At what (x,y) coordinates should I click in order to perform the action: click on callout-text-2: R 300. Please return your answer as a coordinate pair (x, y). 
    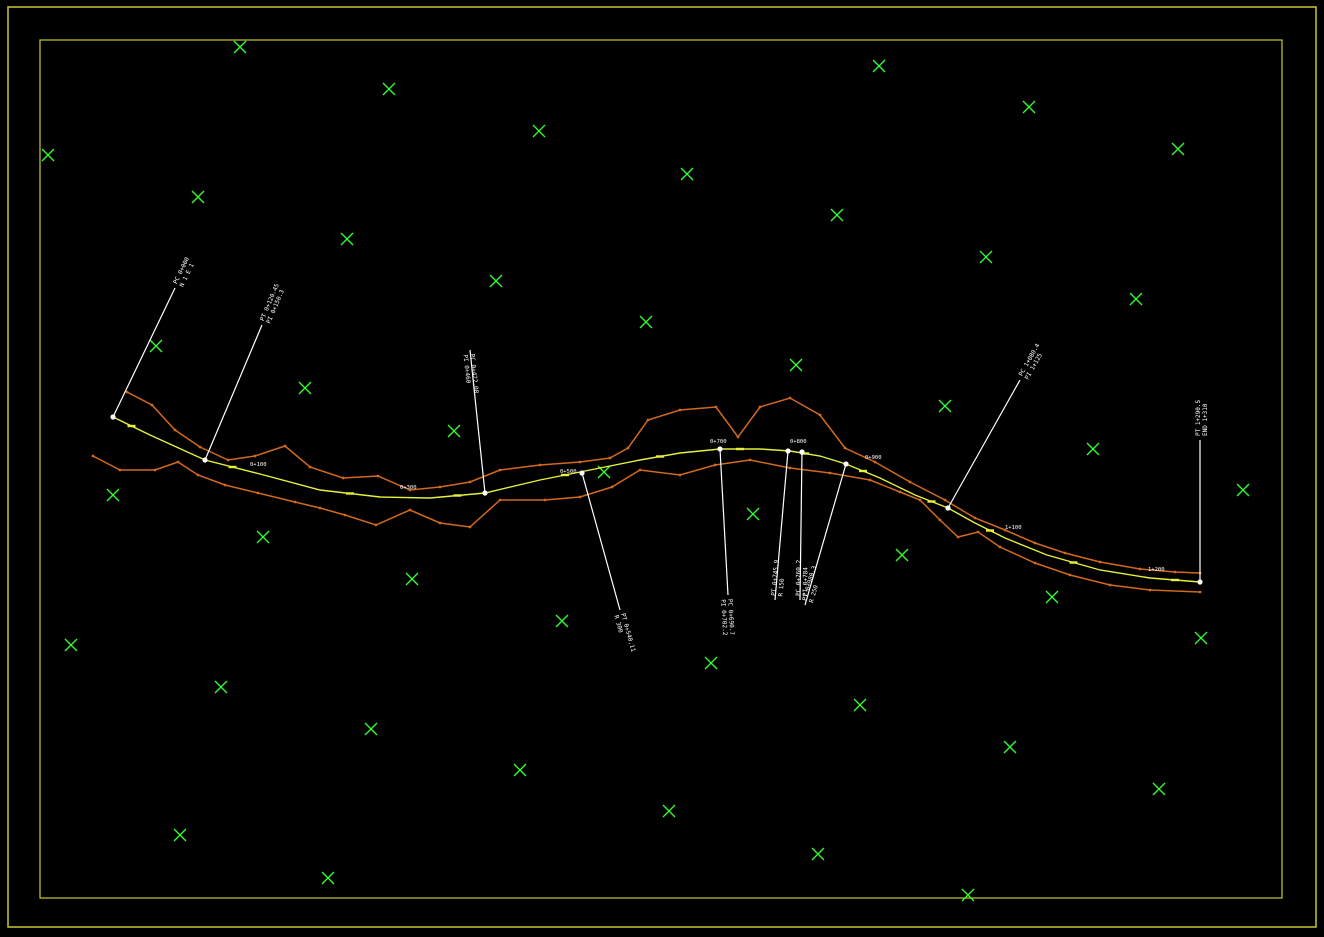
    Looking at the image, I should click on (618, 624).